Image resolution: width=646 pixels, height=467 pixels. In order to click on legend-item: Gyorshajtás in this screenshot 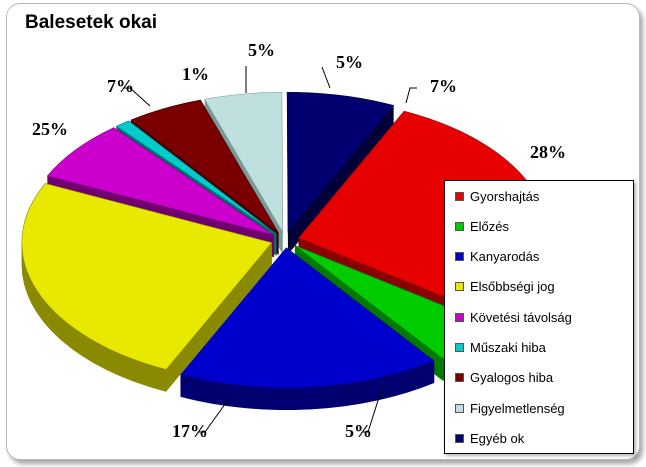, I will do `click(497, 196)`.